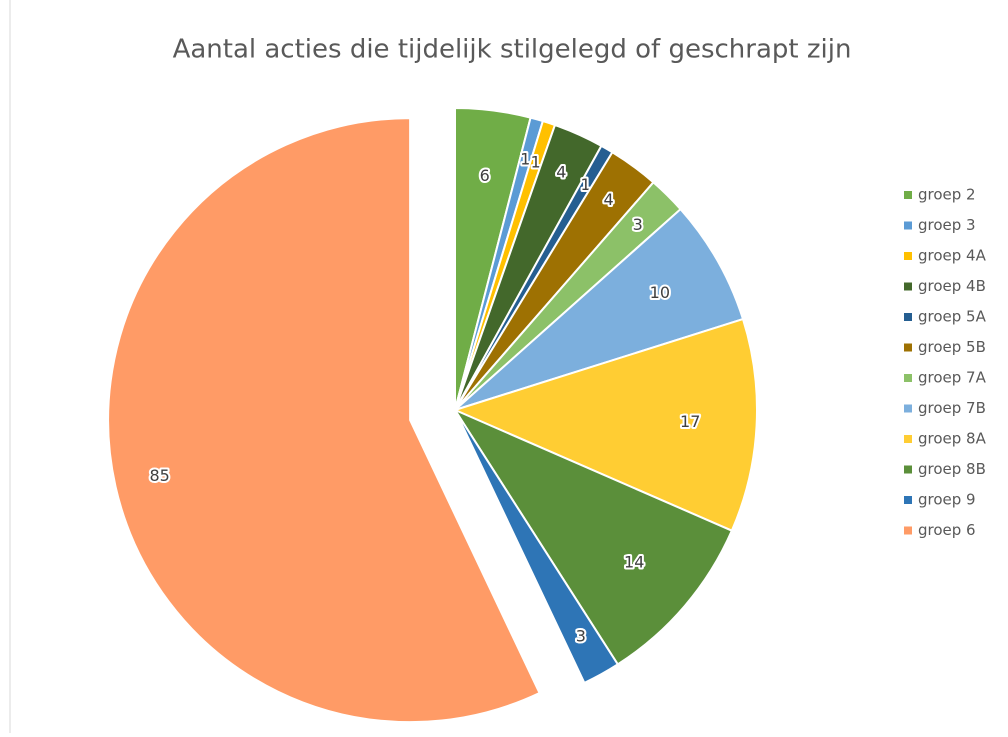  I want to click on legend-label: groep 5B, so click(952, 347).